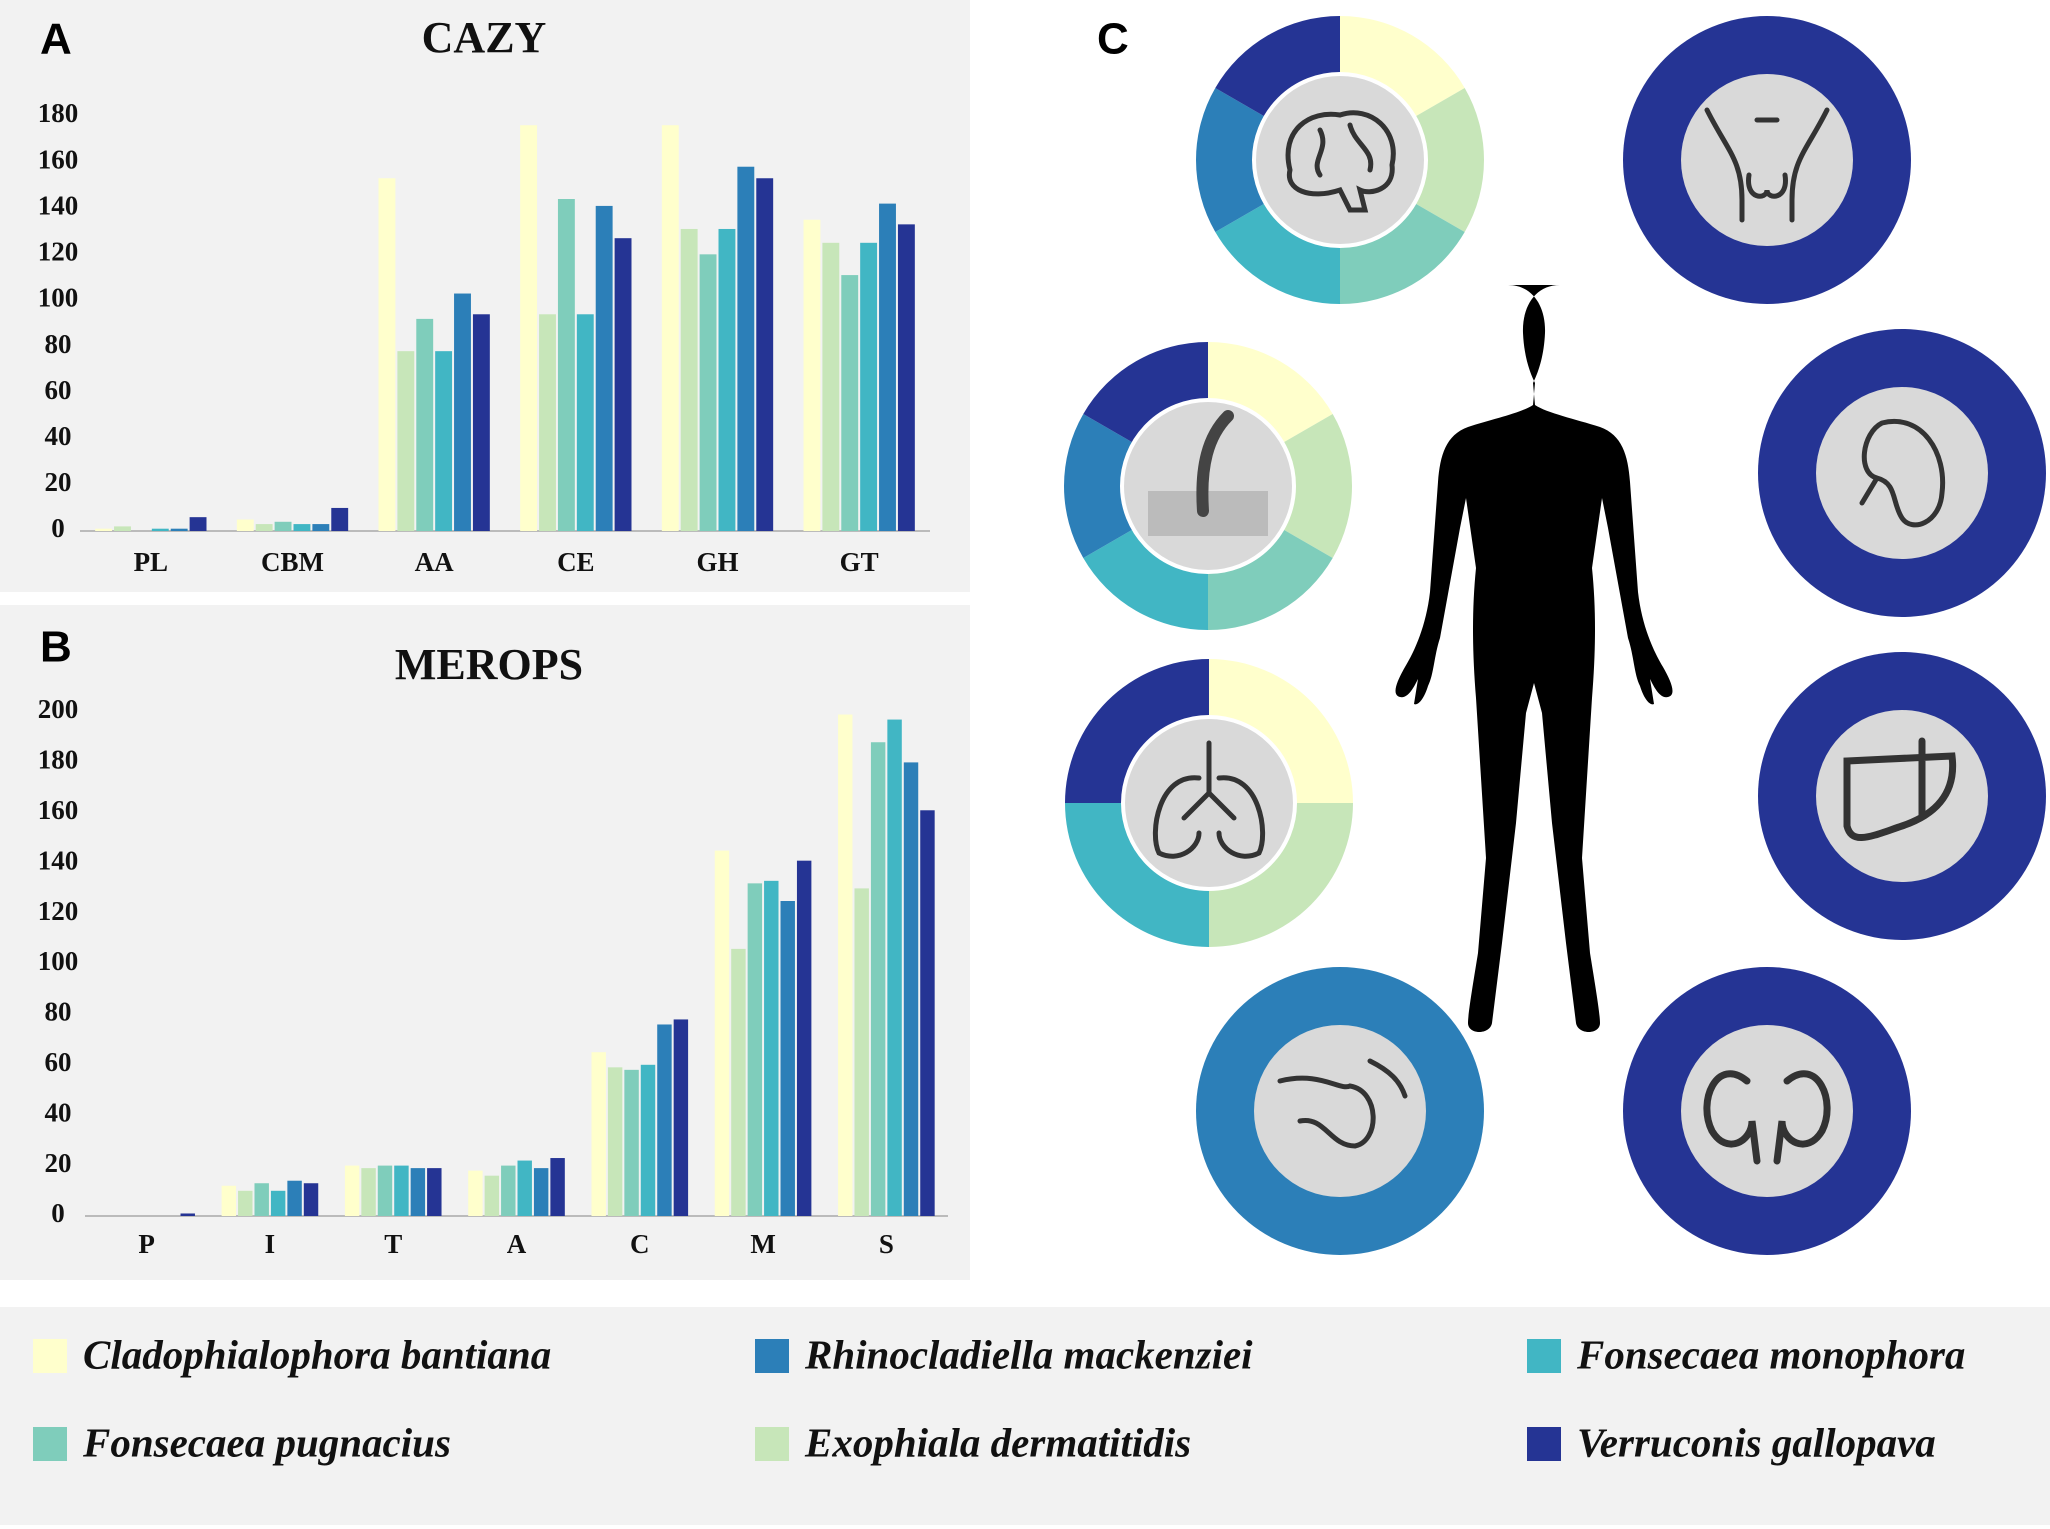  What do you see at coordinates (1113, 39) in the screenshot?
I see `panel-label: C` at bounding box center [1113, 39].